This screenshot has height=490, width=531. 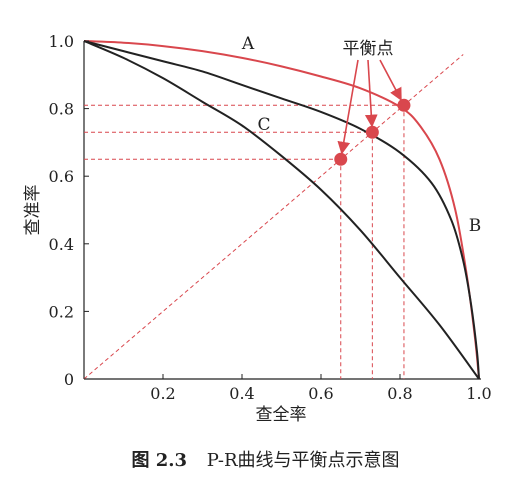 I want to click on break-even-point-c, so click(x=341, y=159).